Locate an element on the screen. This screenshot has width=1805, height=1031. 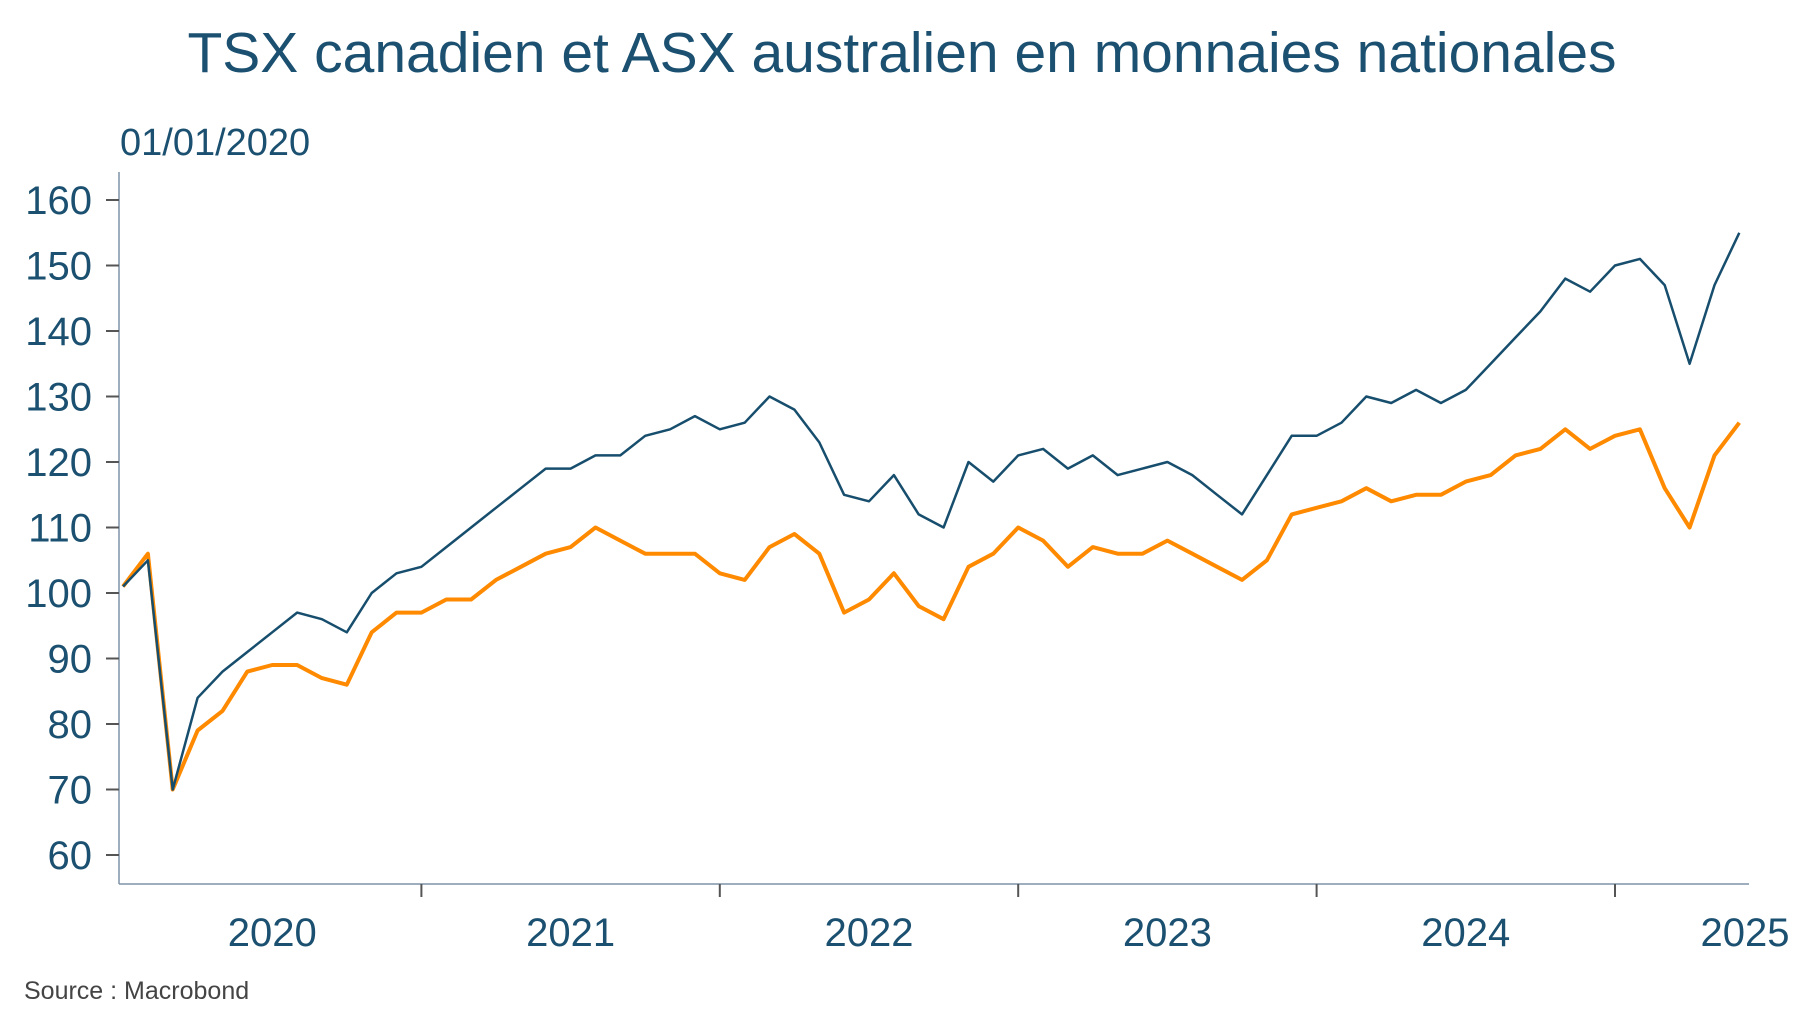
y-tick-label: 120 is located at coordinates (58, 463).